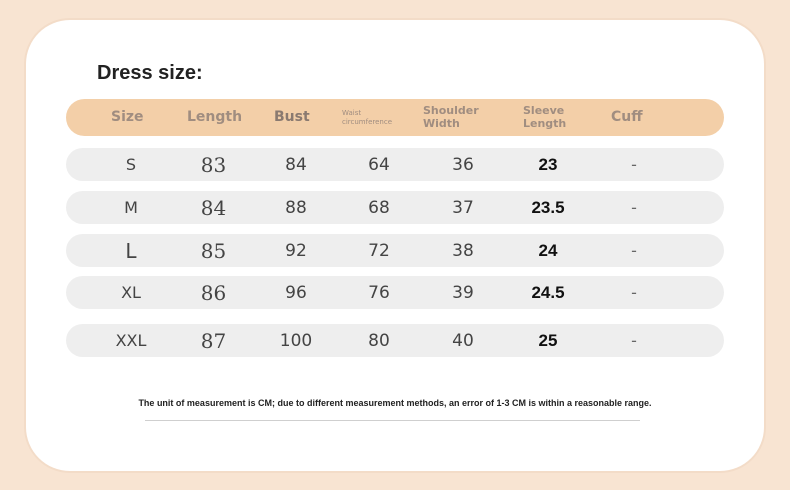 The image size is (790, 490). Describe the element at coordinates (296, 250) in the screenshot. I see `cell-bust: 92` at that location.